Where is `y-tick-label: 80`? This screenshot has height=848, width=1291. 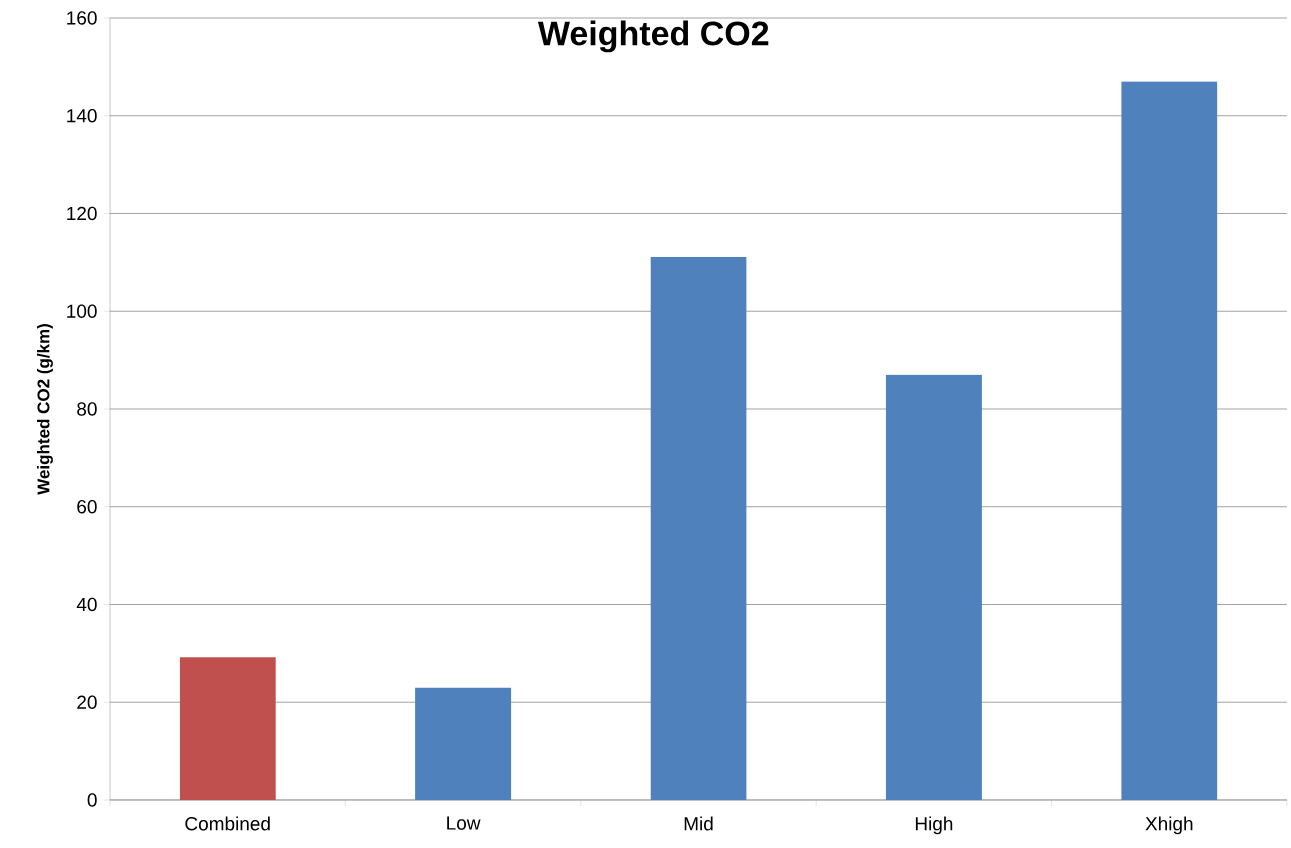 y-tick-label: 80 is located at coordinates (87, 409).